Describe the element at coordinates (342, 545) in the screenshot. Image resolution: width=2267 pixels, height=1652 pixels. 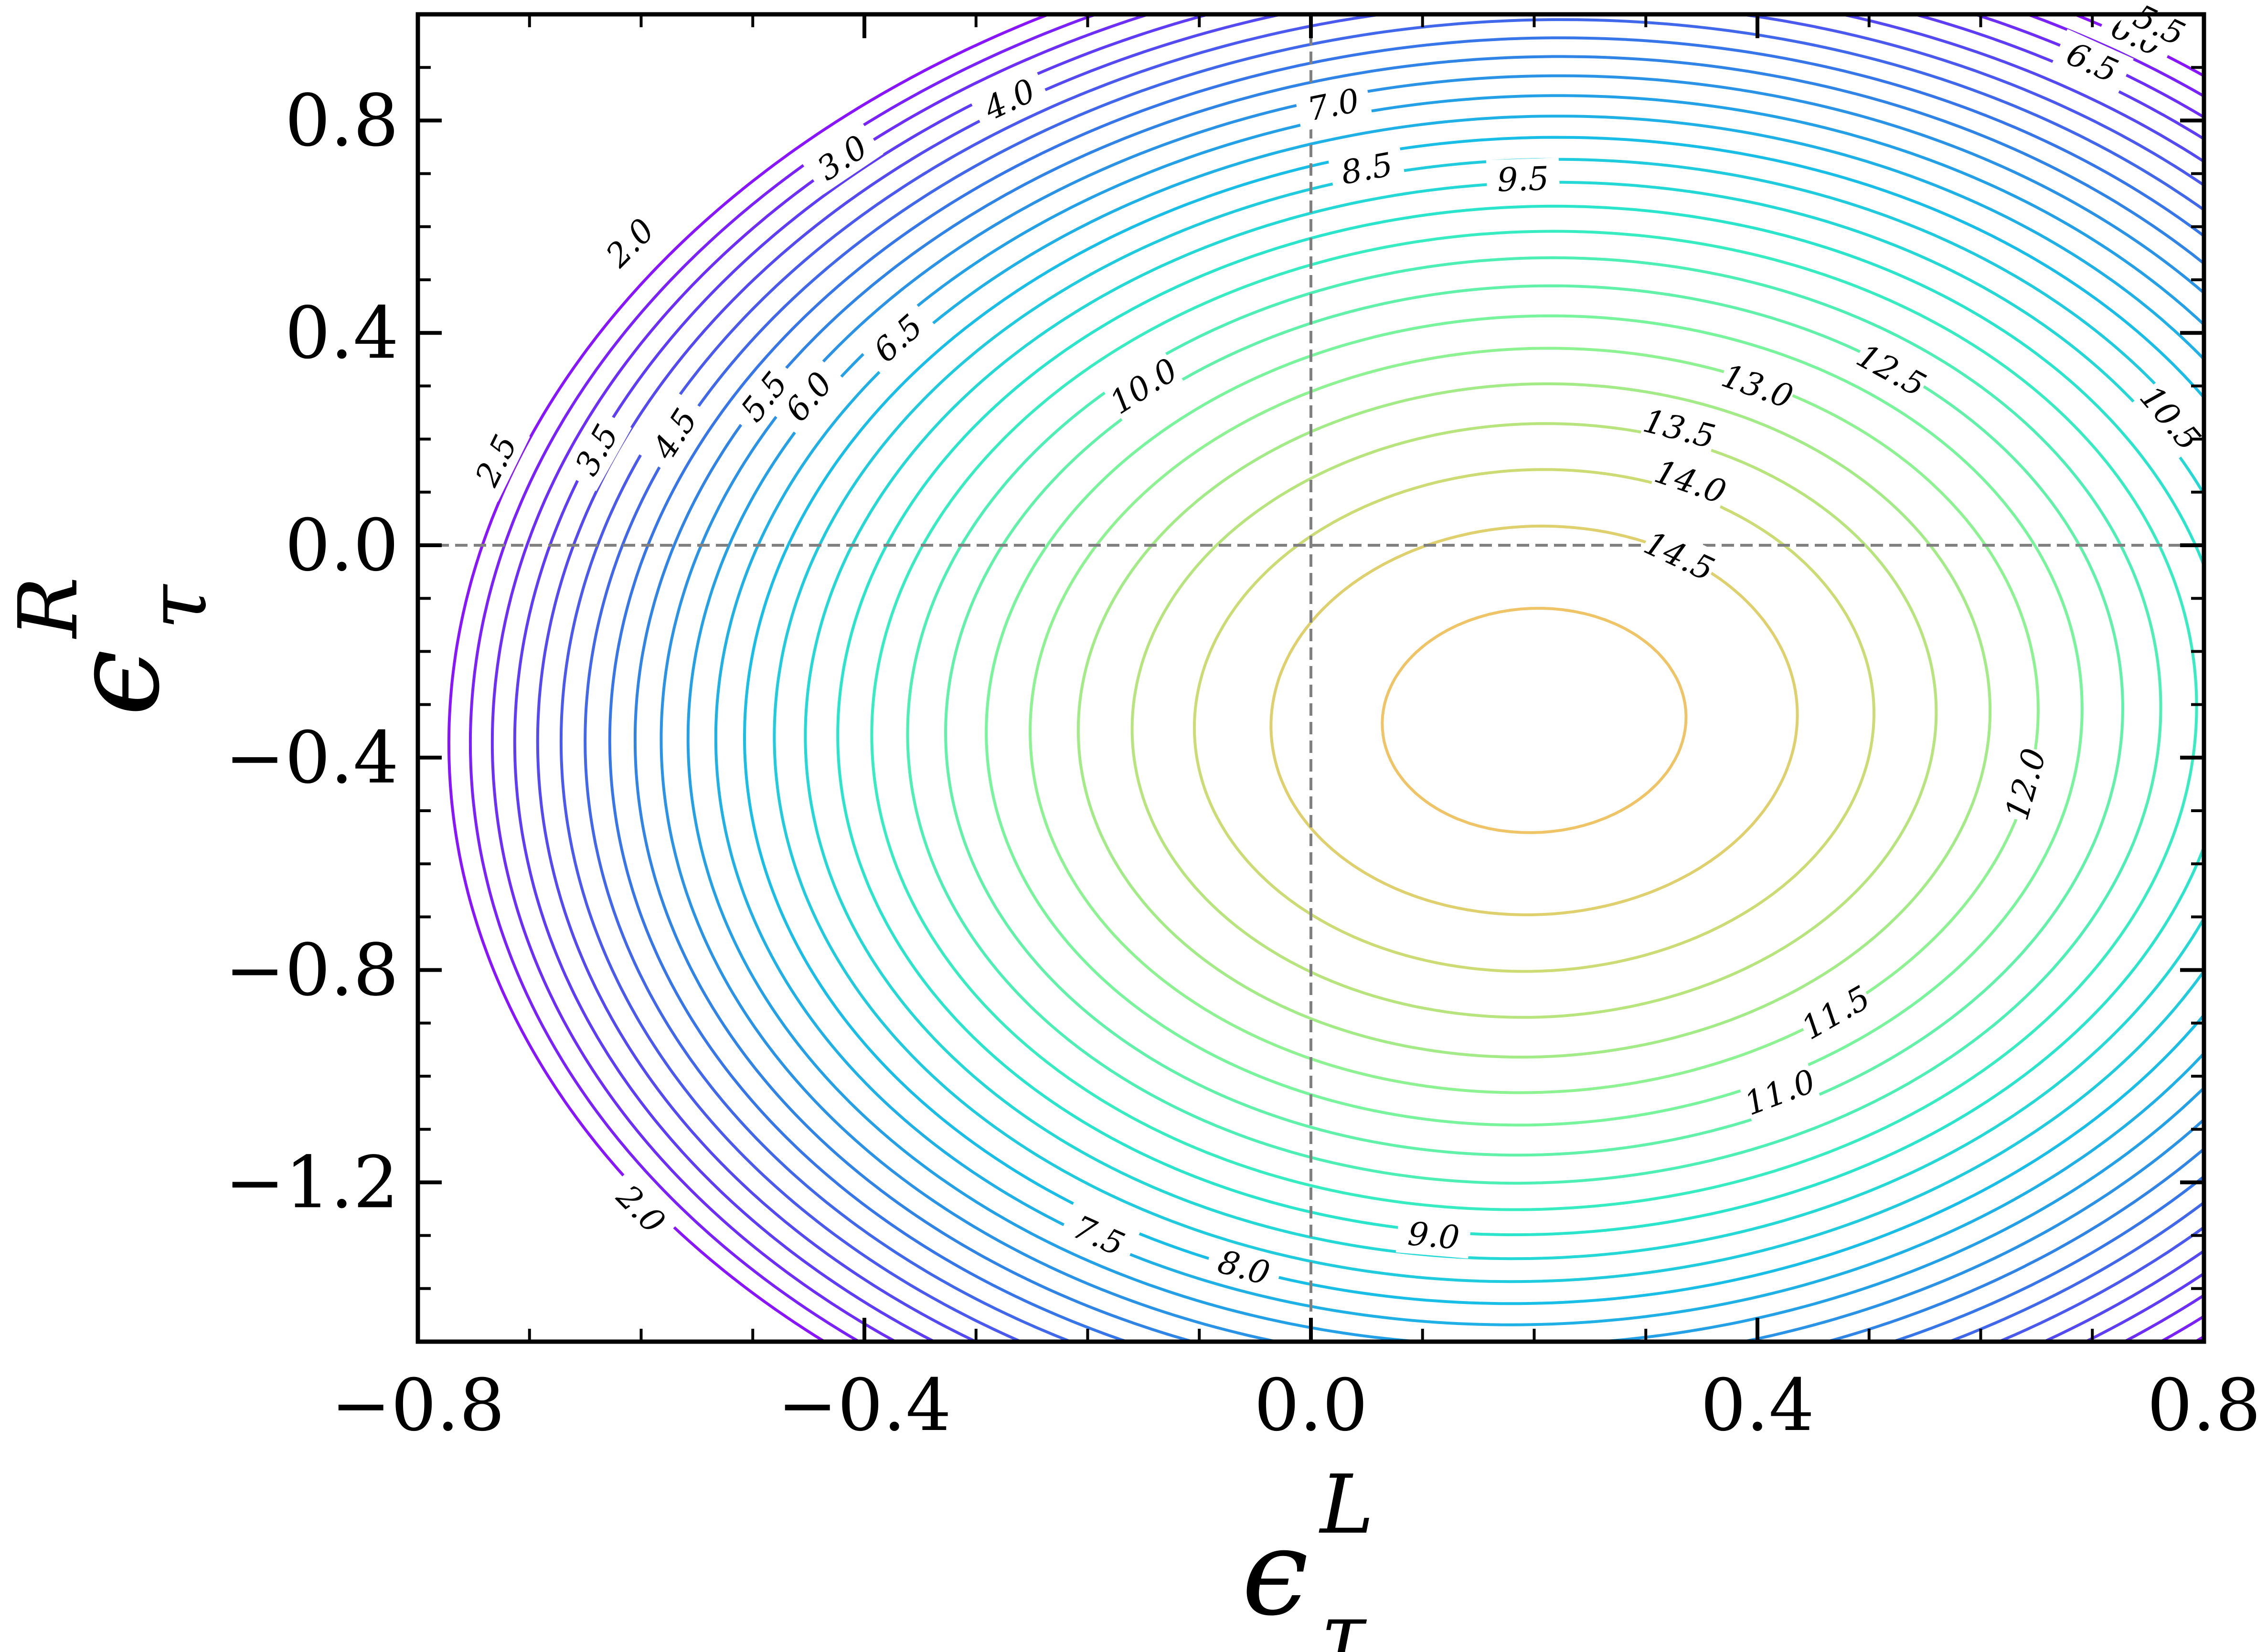
I see `y-tick-label: 0.0` at that location.